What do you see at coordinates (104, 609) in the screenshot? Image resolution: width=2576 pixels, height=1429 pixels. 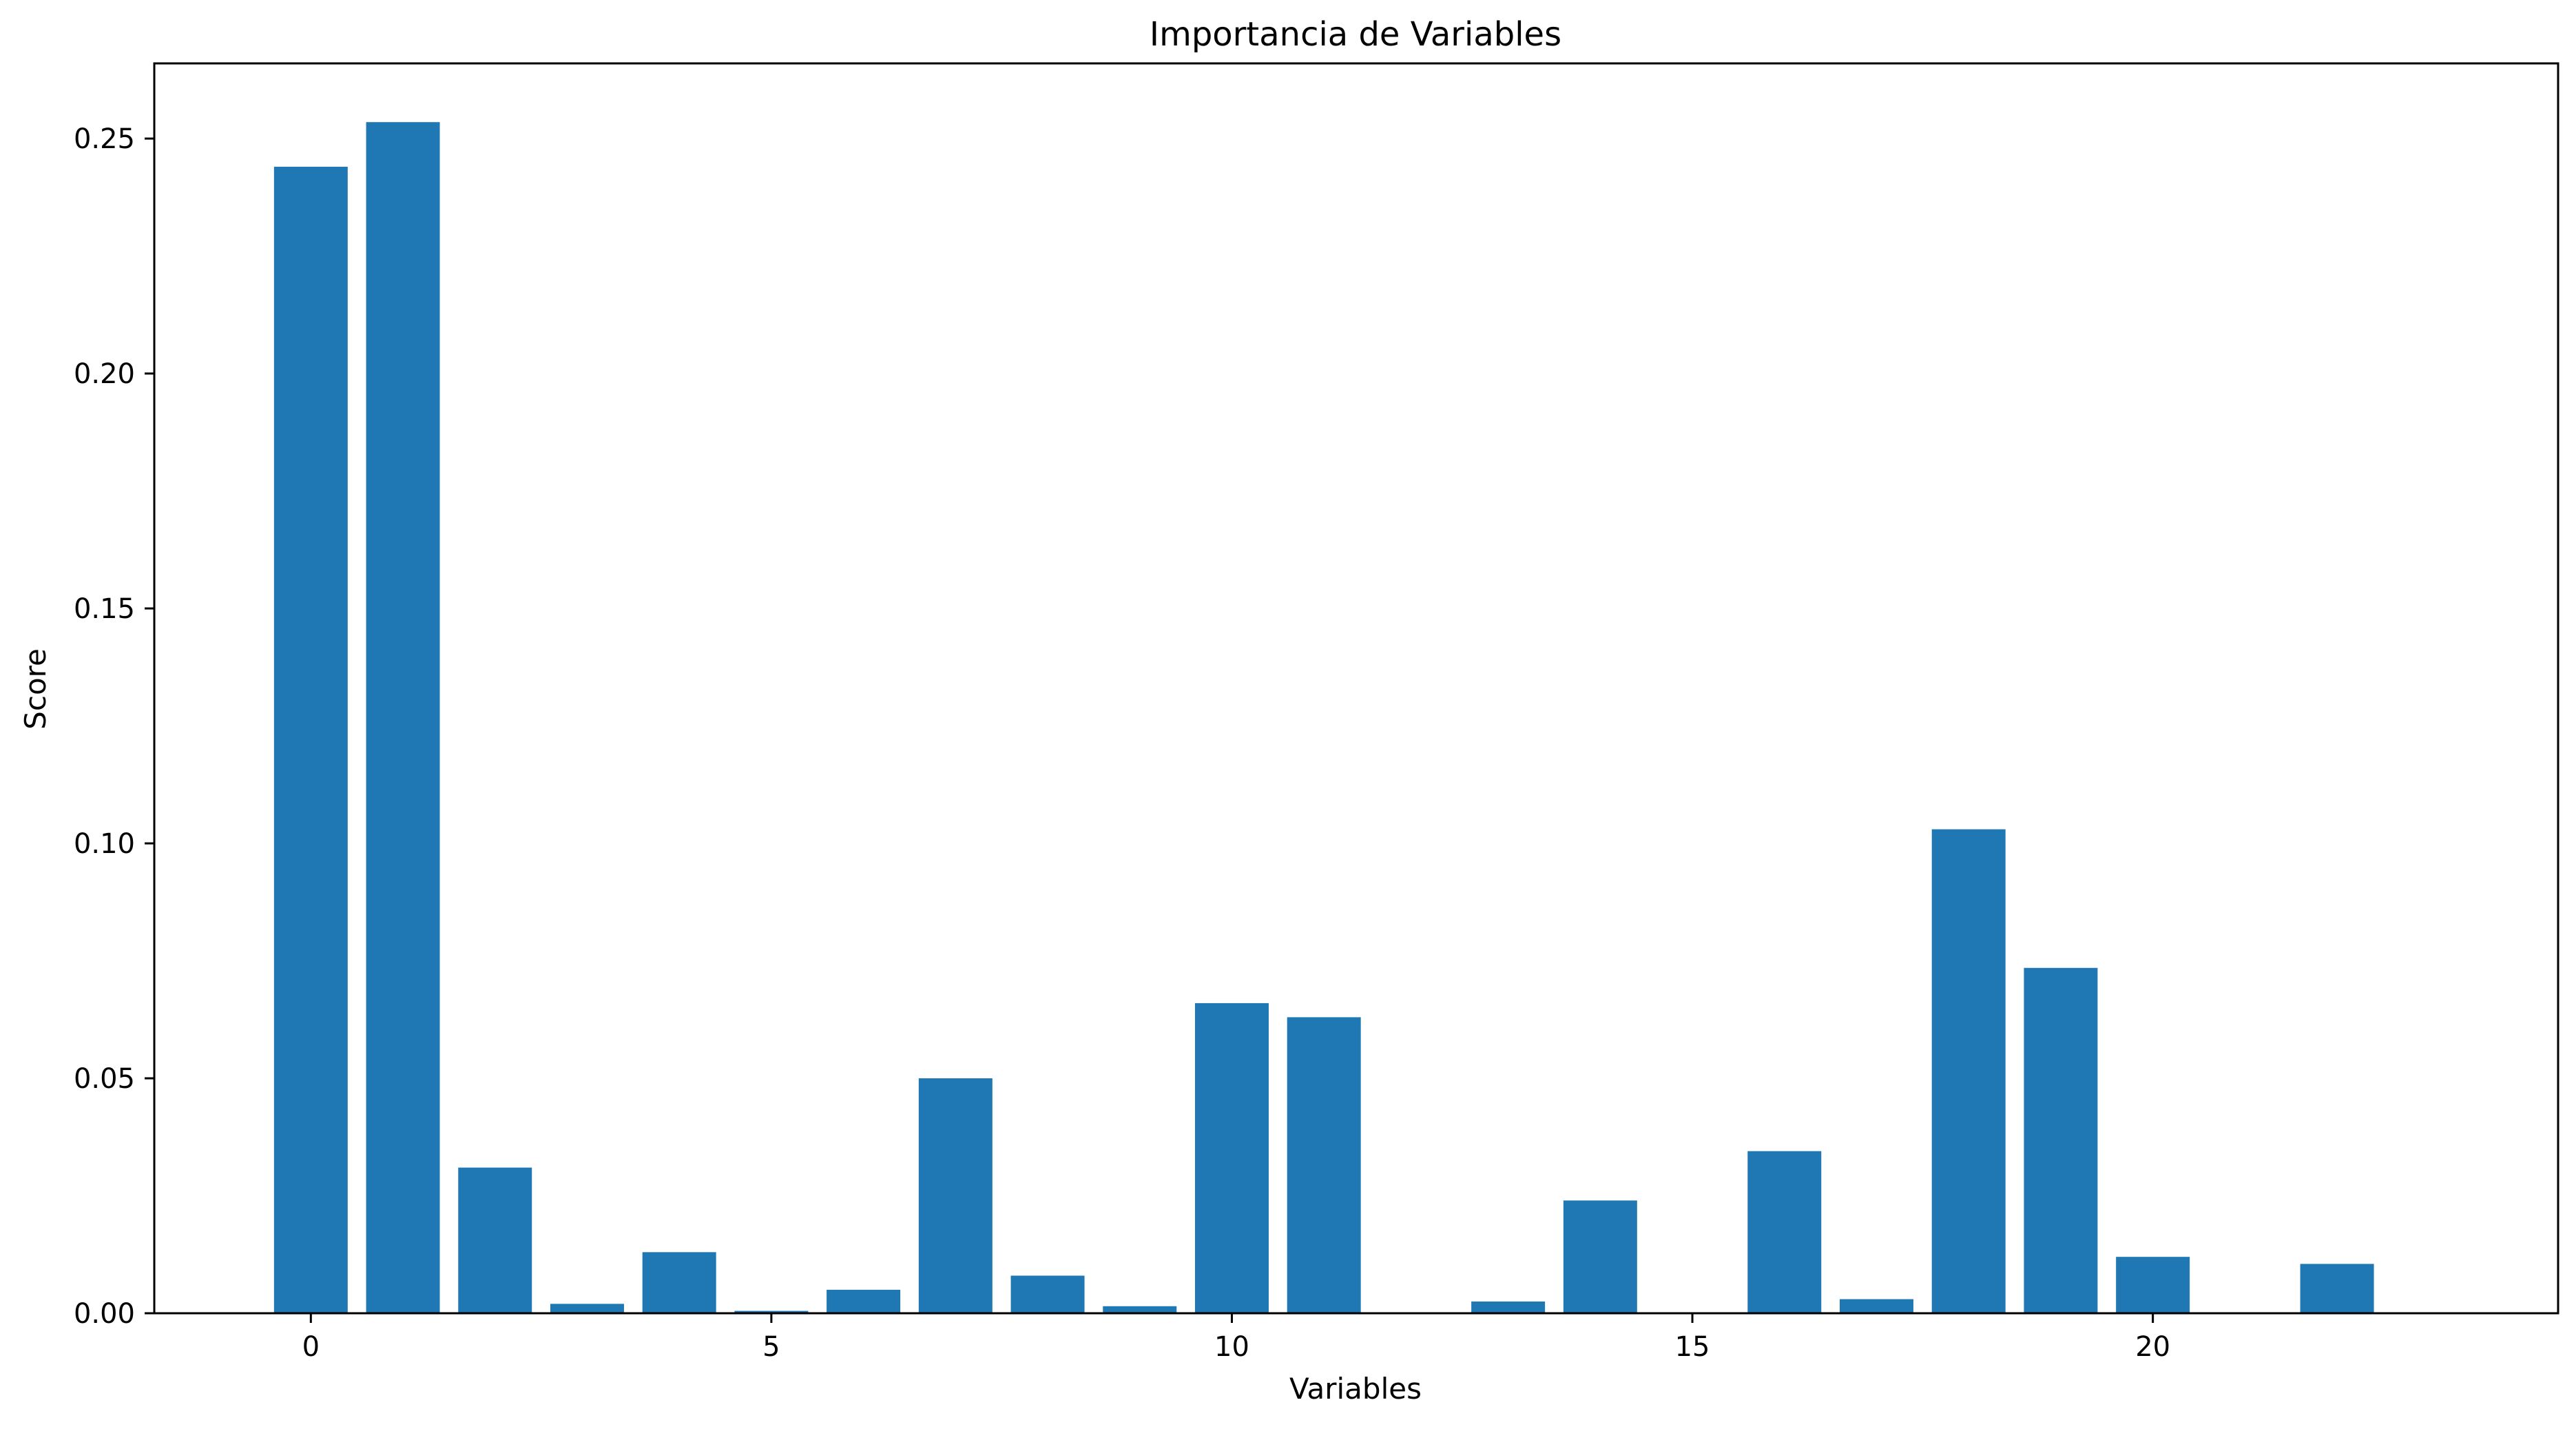 I see `y-tick-label: 0.15` at bounding box center [104, 609].